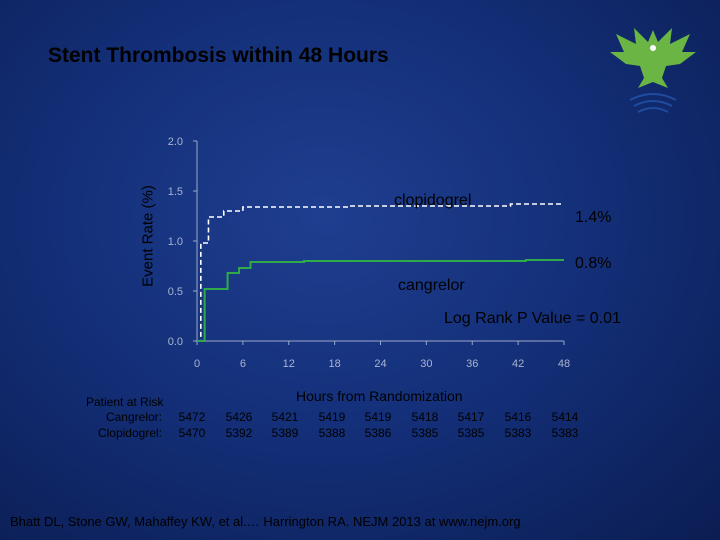 Image resolution: width=720 pixels, height=540 pixels. What do you see at coordinates (332, 433) in the screenshot?
I see `risk-value: 5388` at bounding box center [332, 433].